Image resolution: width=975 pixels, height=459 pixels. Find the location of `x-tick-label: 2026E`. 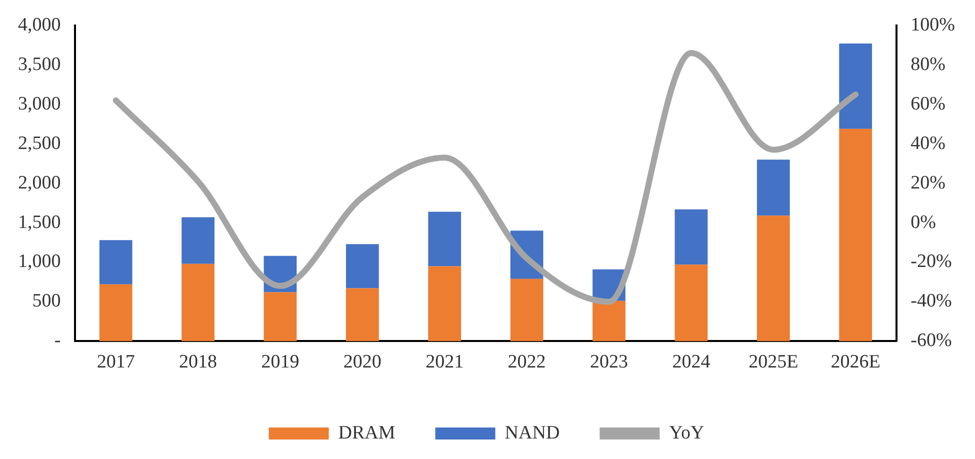

x-tick-label: 2026E is located at coordinates (855, 362).